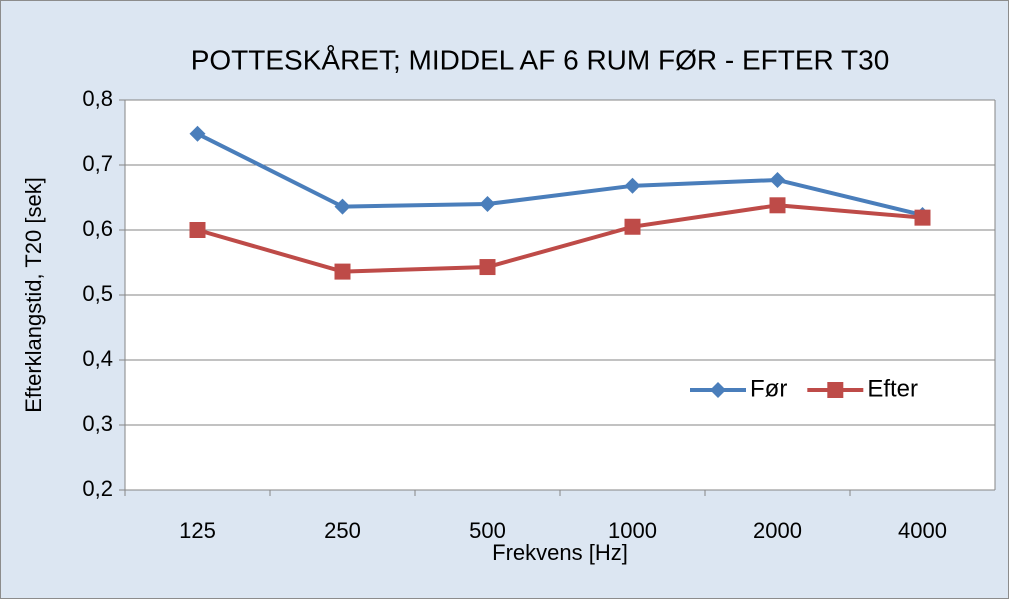 This screenshot has width=1009, height=599. What do you see at coordinates (777, 530) in the screenshot?
I see `x-tick-label: 2000` at bounding box center [777, 530].